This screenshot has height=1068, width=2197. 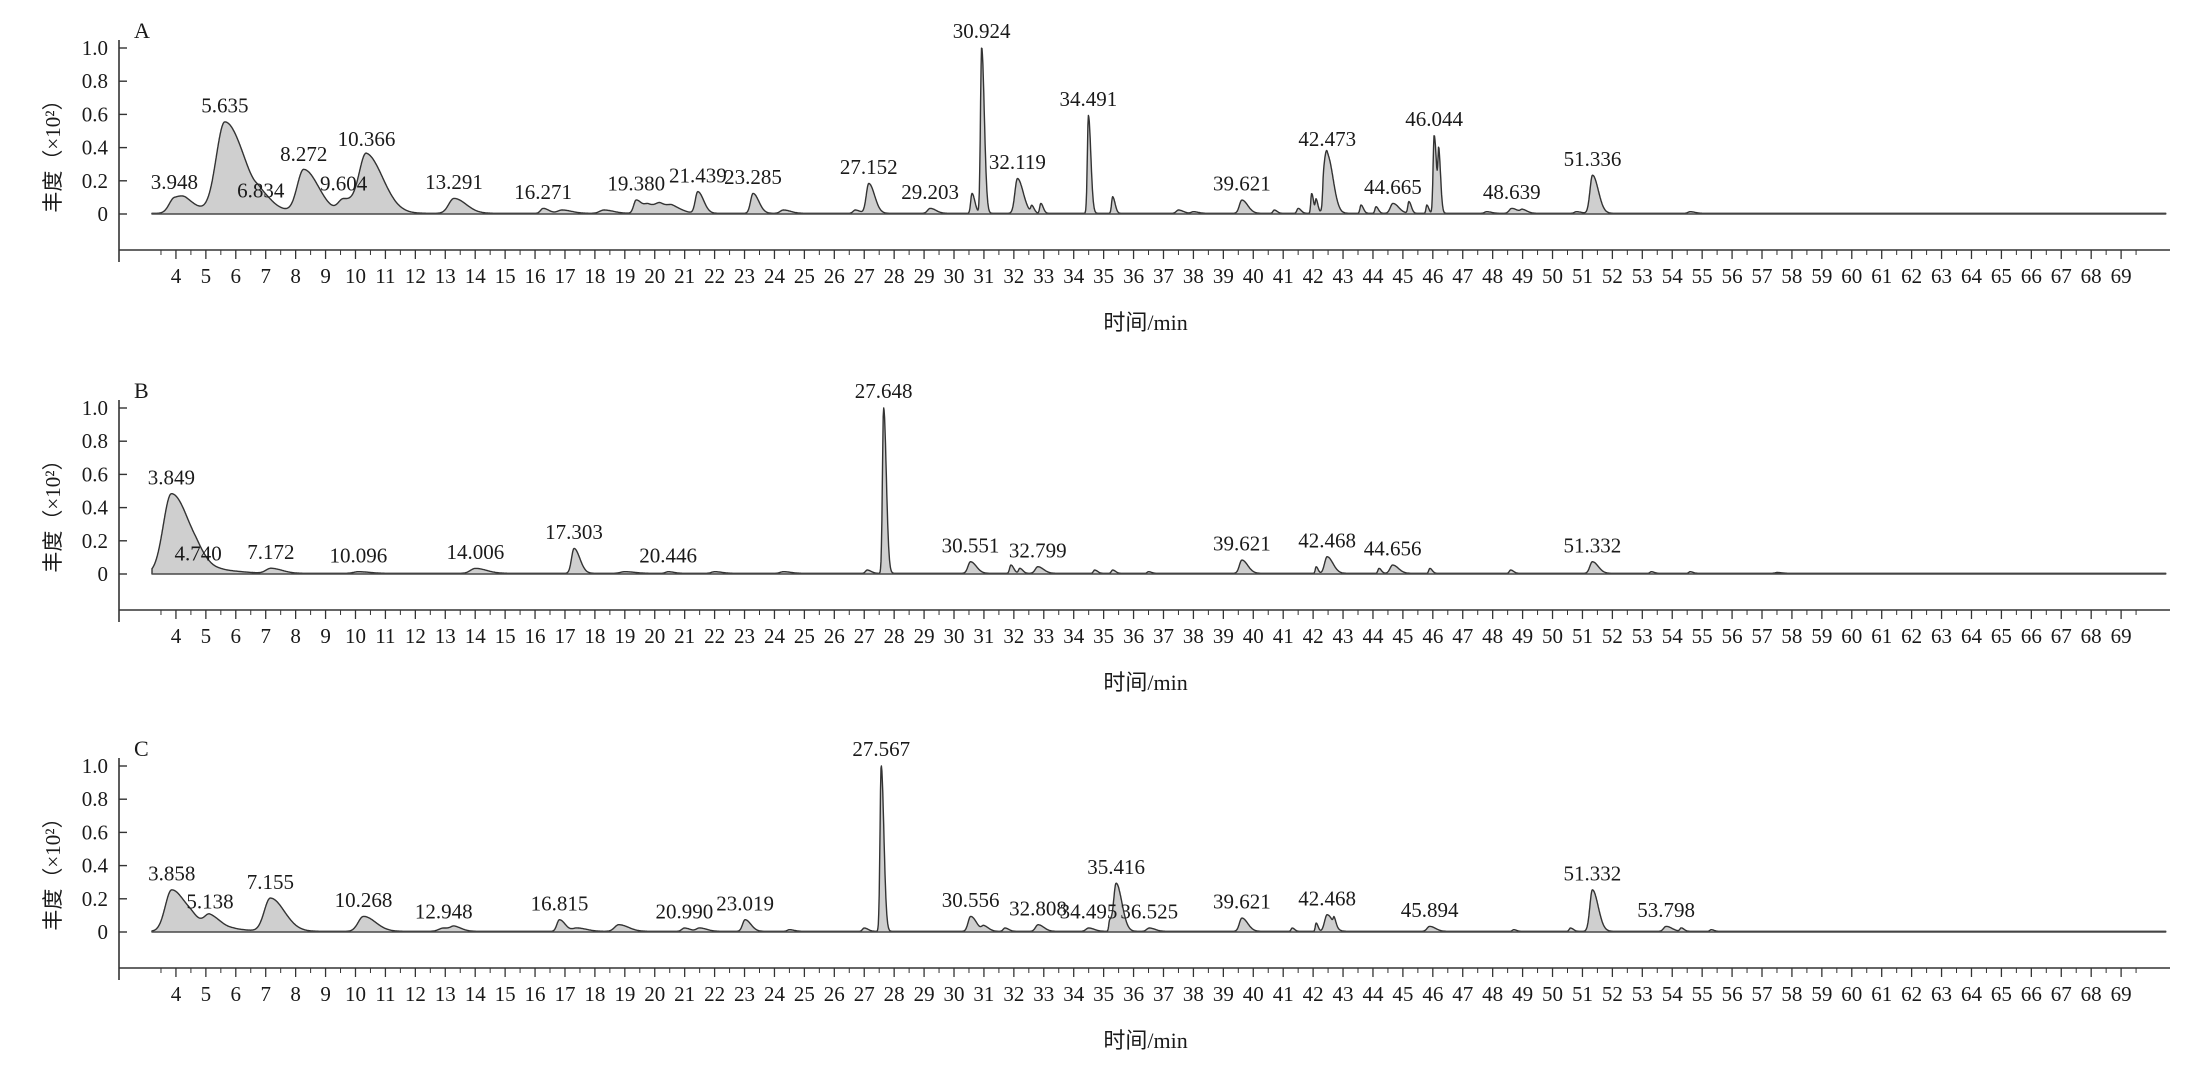 What do you see at coordinates (1851, 636) in the screenshot?
I see `x-tick-label: 60` at bounding box center [1851, 636].